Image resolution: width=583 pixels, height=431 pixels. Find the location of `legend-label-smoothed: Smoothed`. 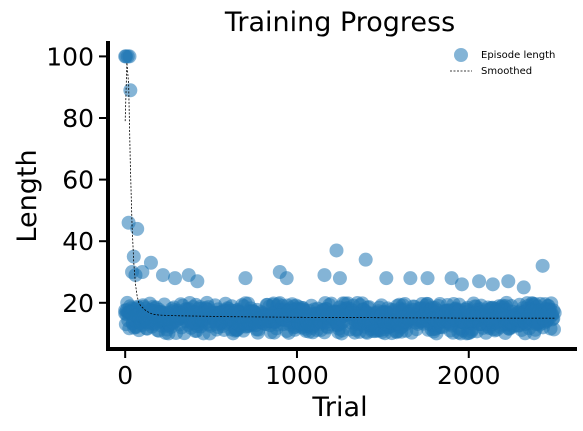

legend-label-smoothed: Smoothed is located at coordinates (506, 71).